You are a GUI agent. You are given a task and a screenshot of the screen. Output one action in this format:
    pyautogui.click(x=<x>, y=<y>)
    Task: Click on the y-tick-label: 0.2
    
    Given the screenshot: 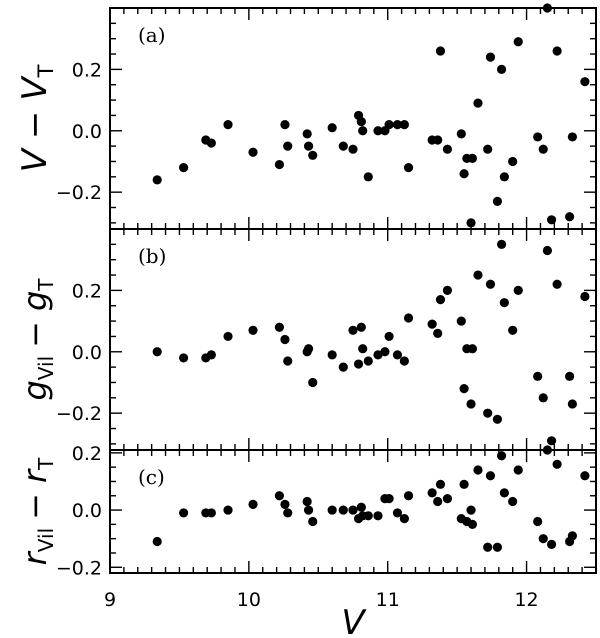 What is the action you would take?
    pyautogui.click(x=87, y=454)
    